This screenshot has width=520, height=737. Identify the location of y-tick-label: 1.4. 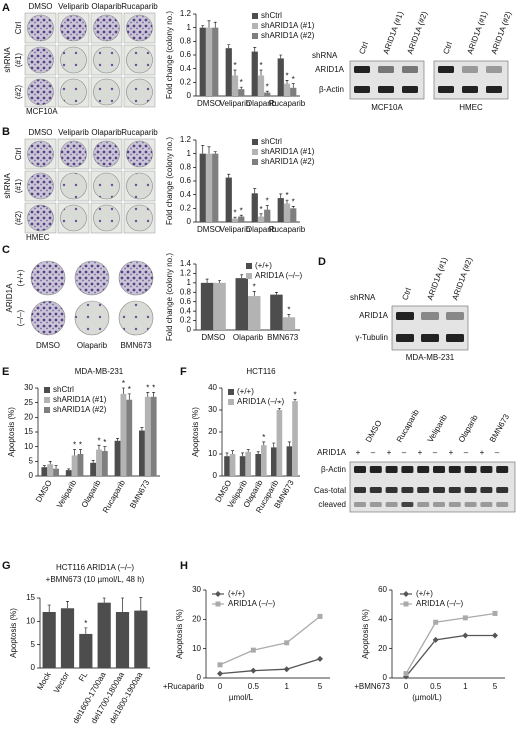
(186, 263).